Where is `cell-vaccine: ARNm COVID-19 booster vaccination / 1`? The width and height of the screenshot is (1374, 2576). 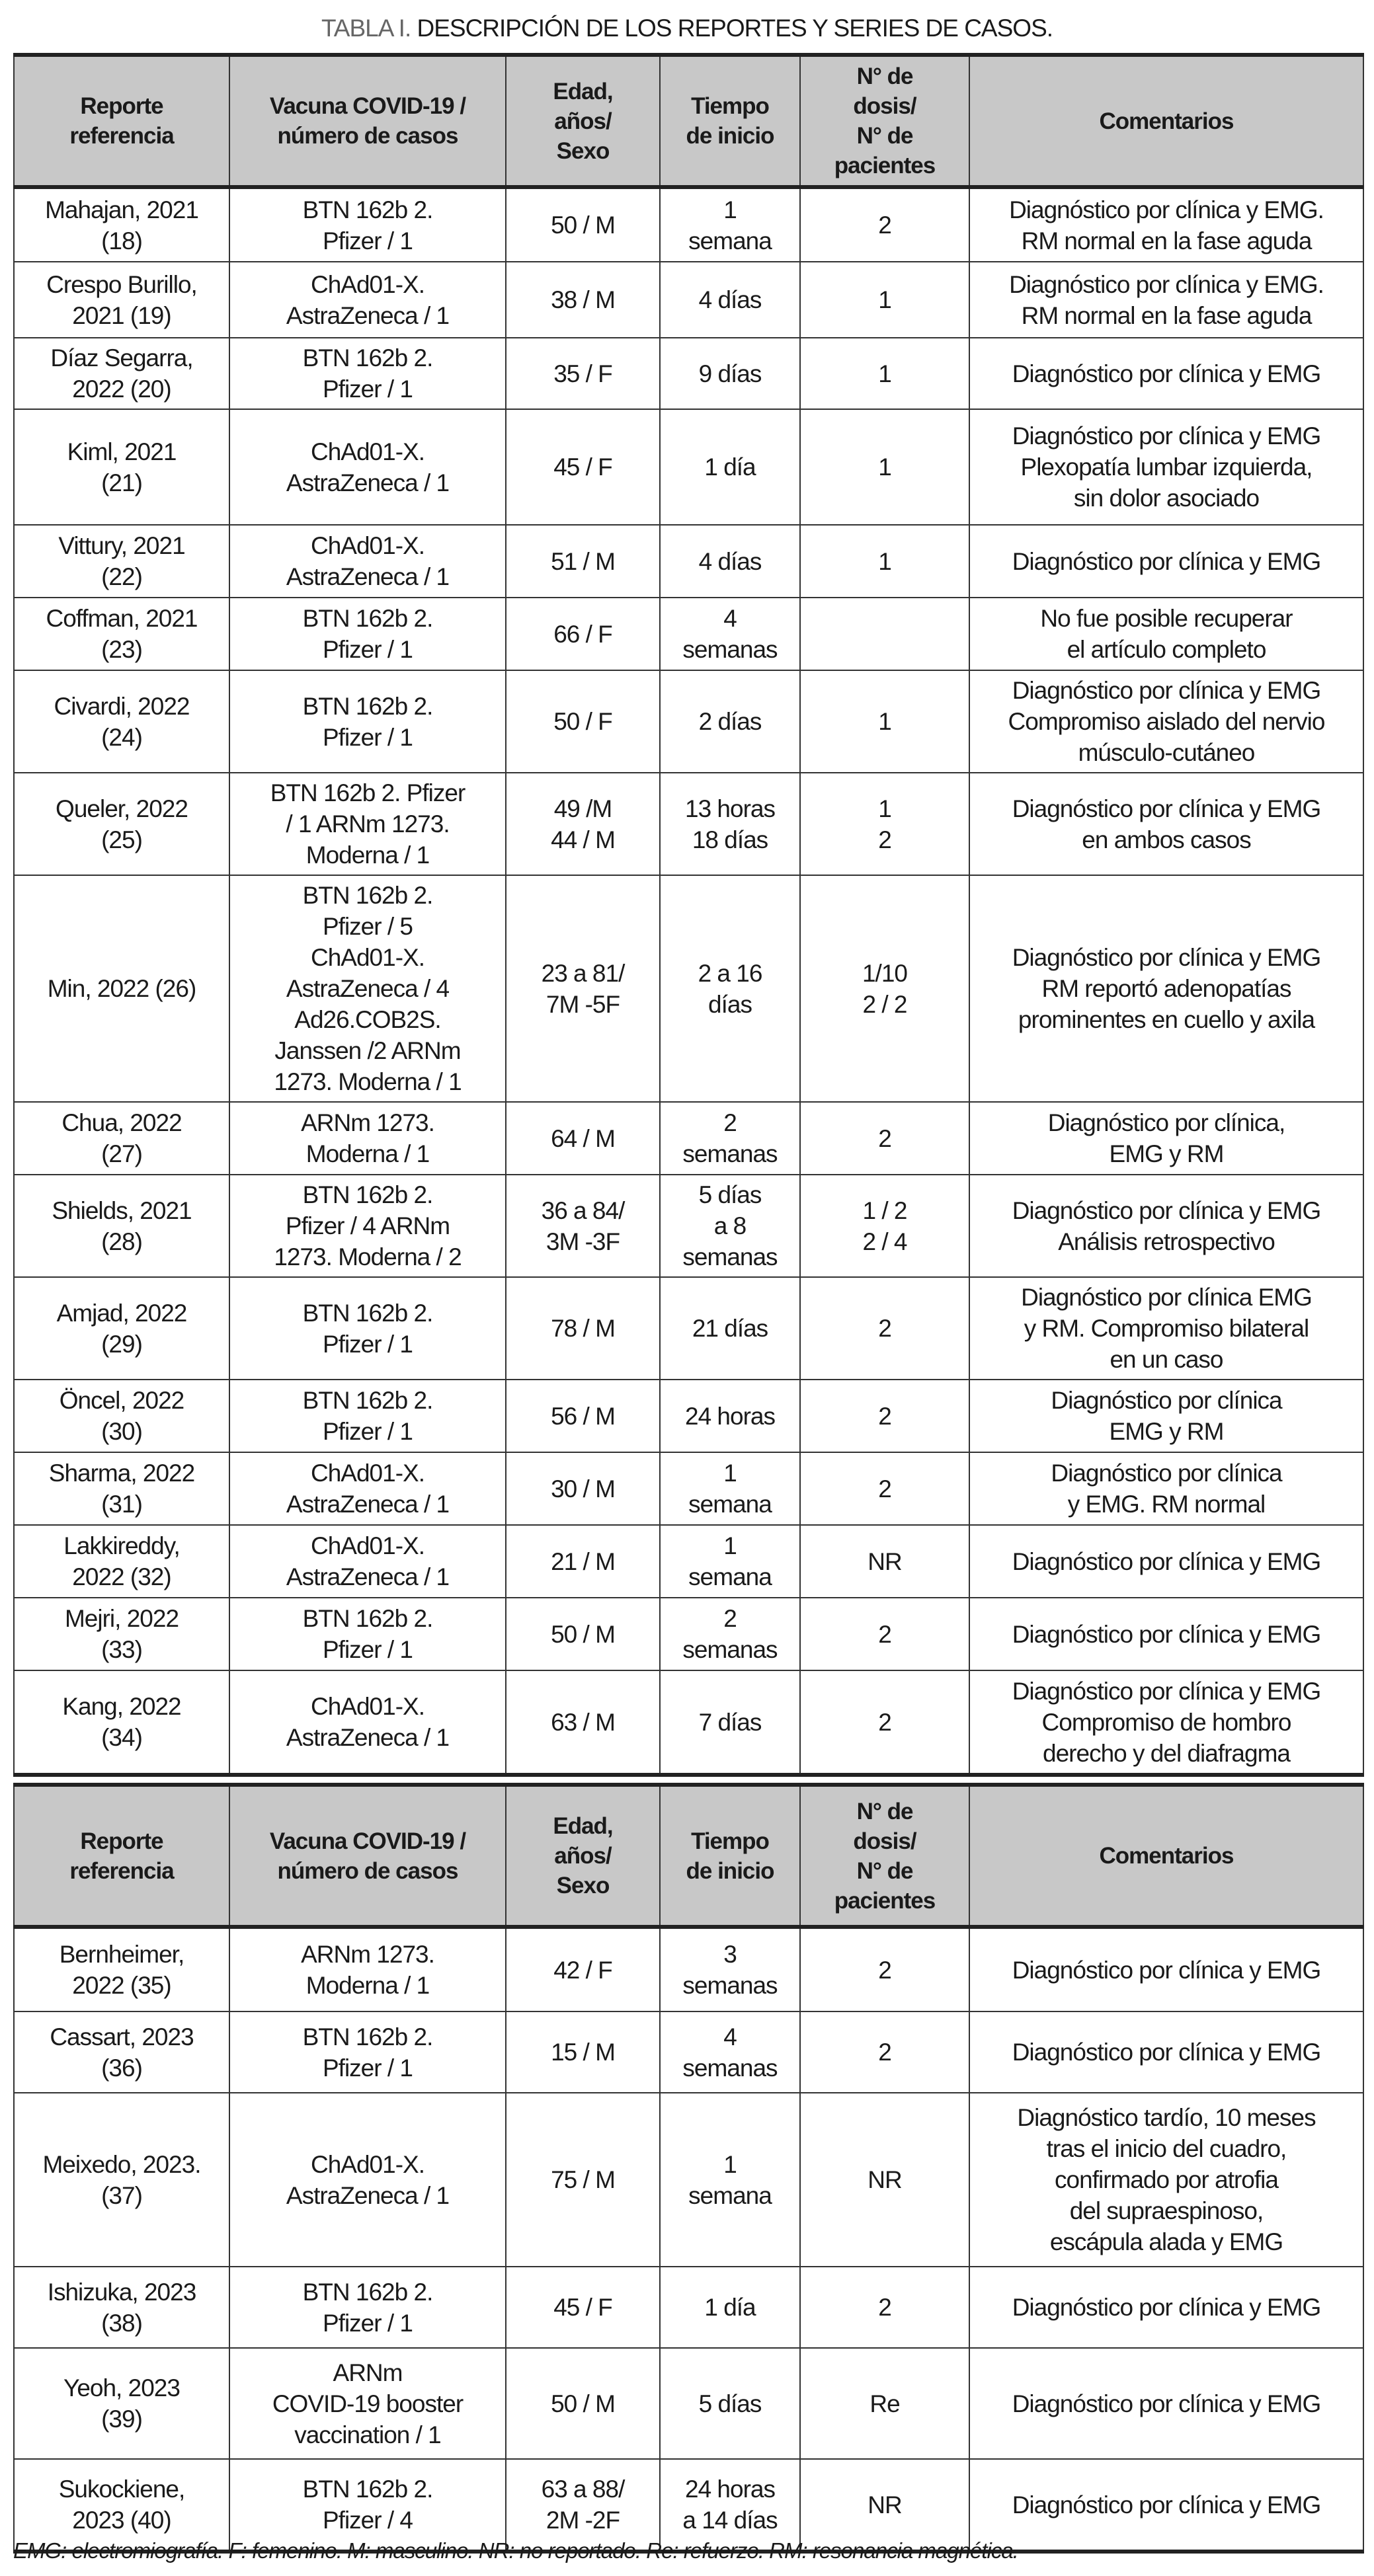 cell-vaccine: ARNm COVID-19 booster vaccination / 1 is located at coordinates (368, 2403).